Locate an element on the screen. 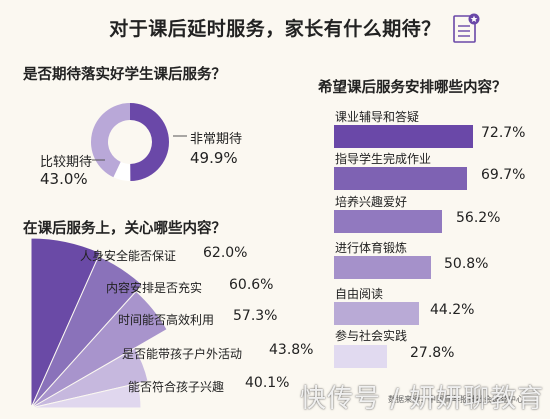  donut-slice-somewhat-expect is located at coordinates (110, 140).